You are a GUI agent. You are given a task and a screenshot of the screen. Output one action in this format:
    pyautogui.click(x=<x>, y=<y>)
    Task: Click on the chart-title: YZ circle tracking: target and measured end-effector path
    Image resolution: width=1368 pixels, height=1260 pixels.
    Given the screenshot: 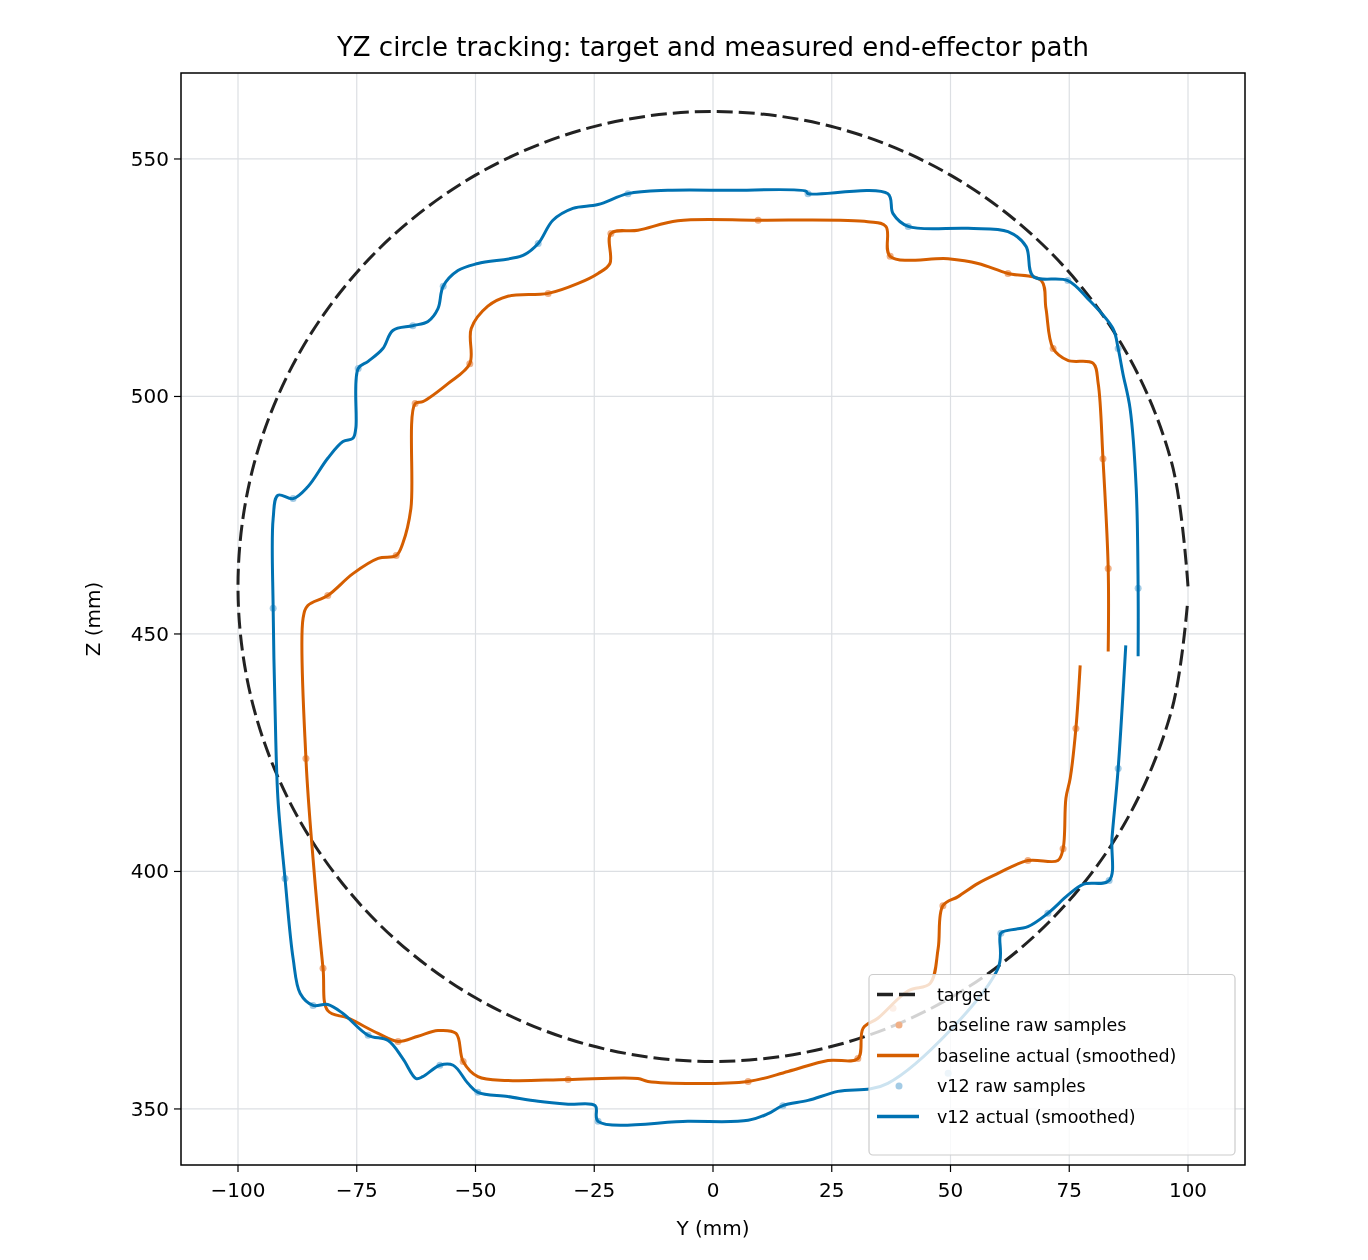 What is the action you would take?
    pyautogui.click(x=712, y=47)
    